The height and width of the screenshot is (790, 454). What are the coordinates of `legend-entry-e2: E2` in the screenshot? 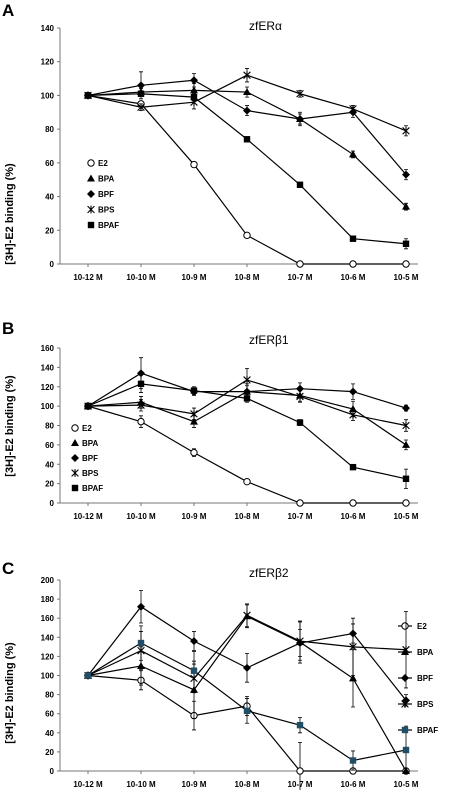 It's located at (97, 163).